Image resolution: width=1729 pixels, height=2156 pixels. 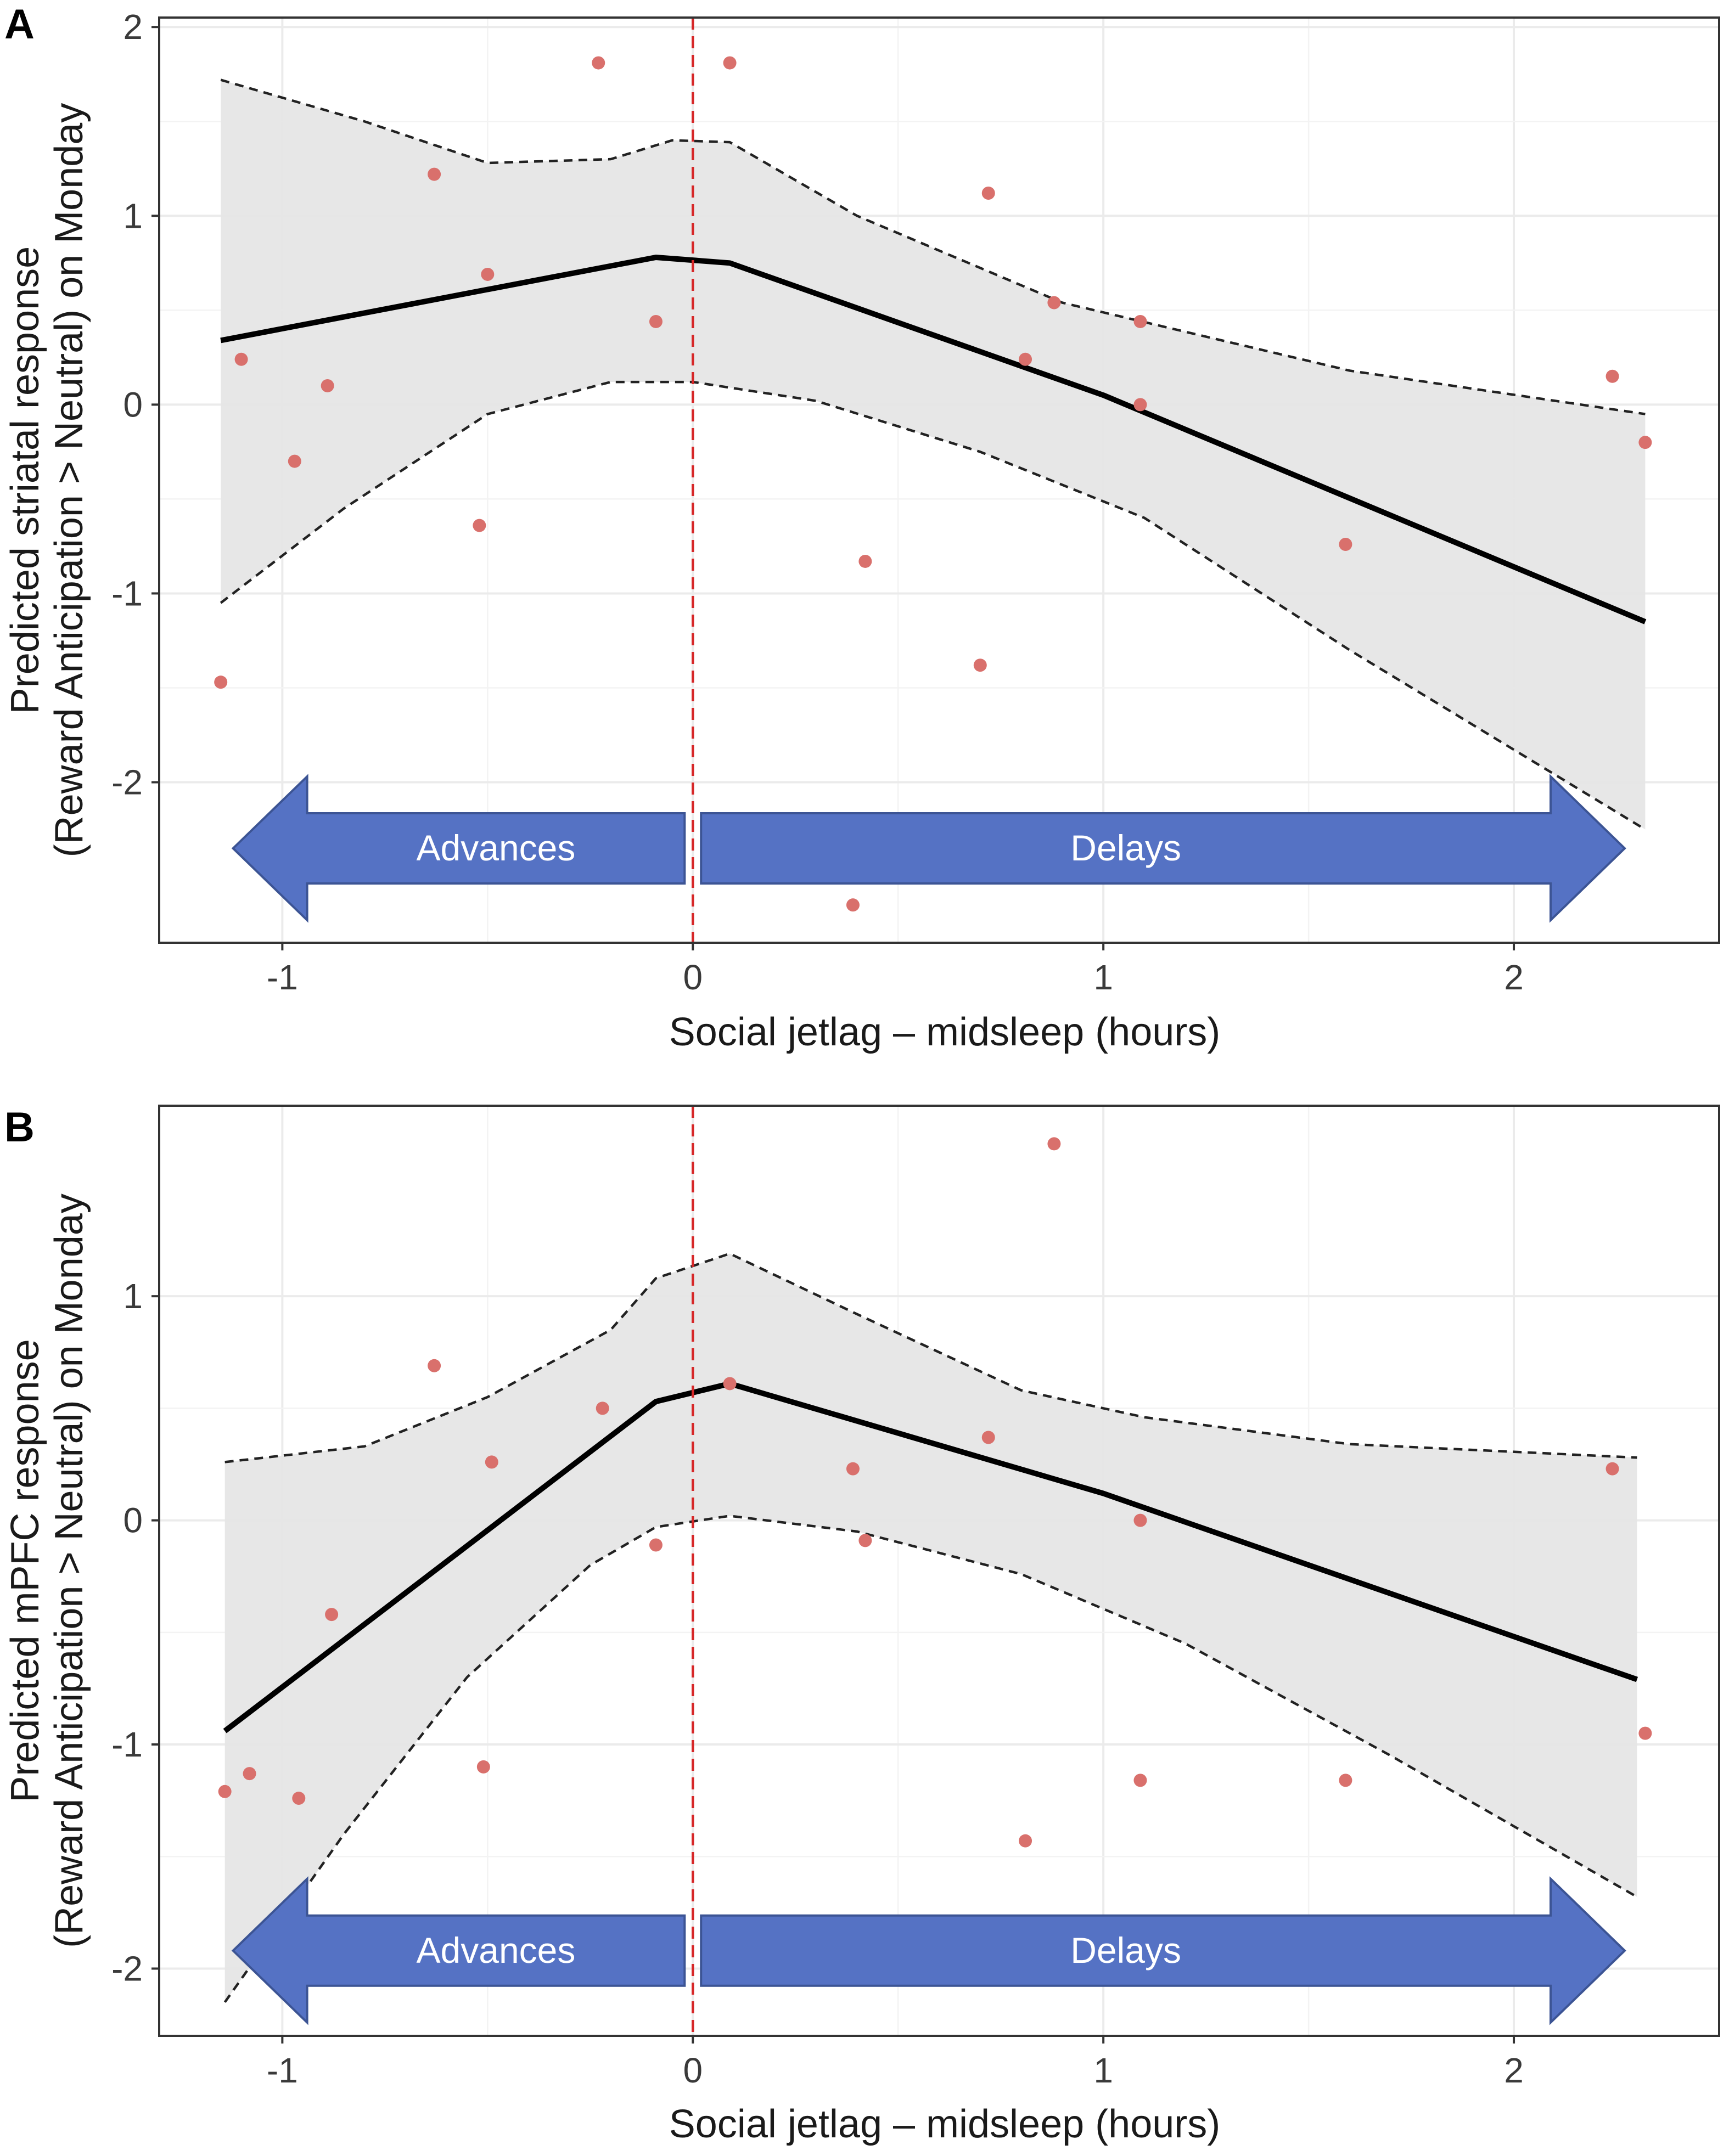 I want to click on panel-b-x-tick-label: -1, so click(x=282, y=2070).